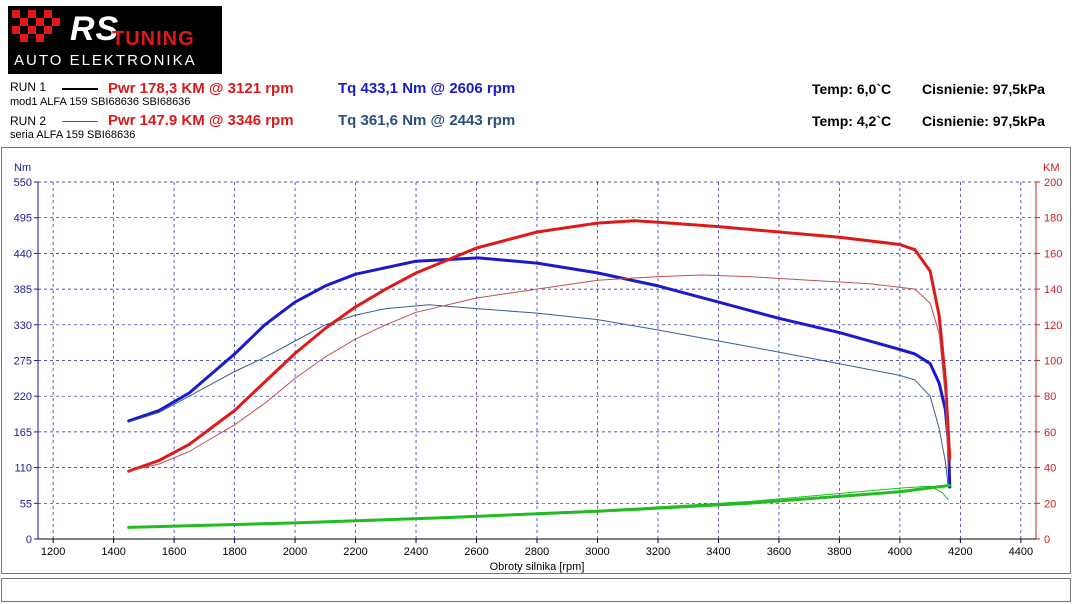  I want to click on run2-legend-line, so click(80, 121).